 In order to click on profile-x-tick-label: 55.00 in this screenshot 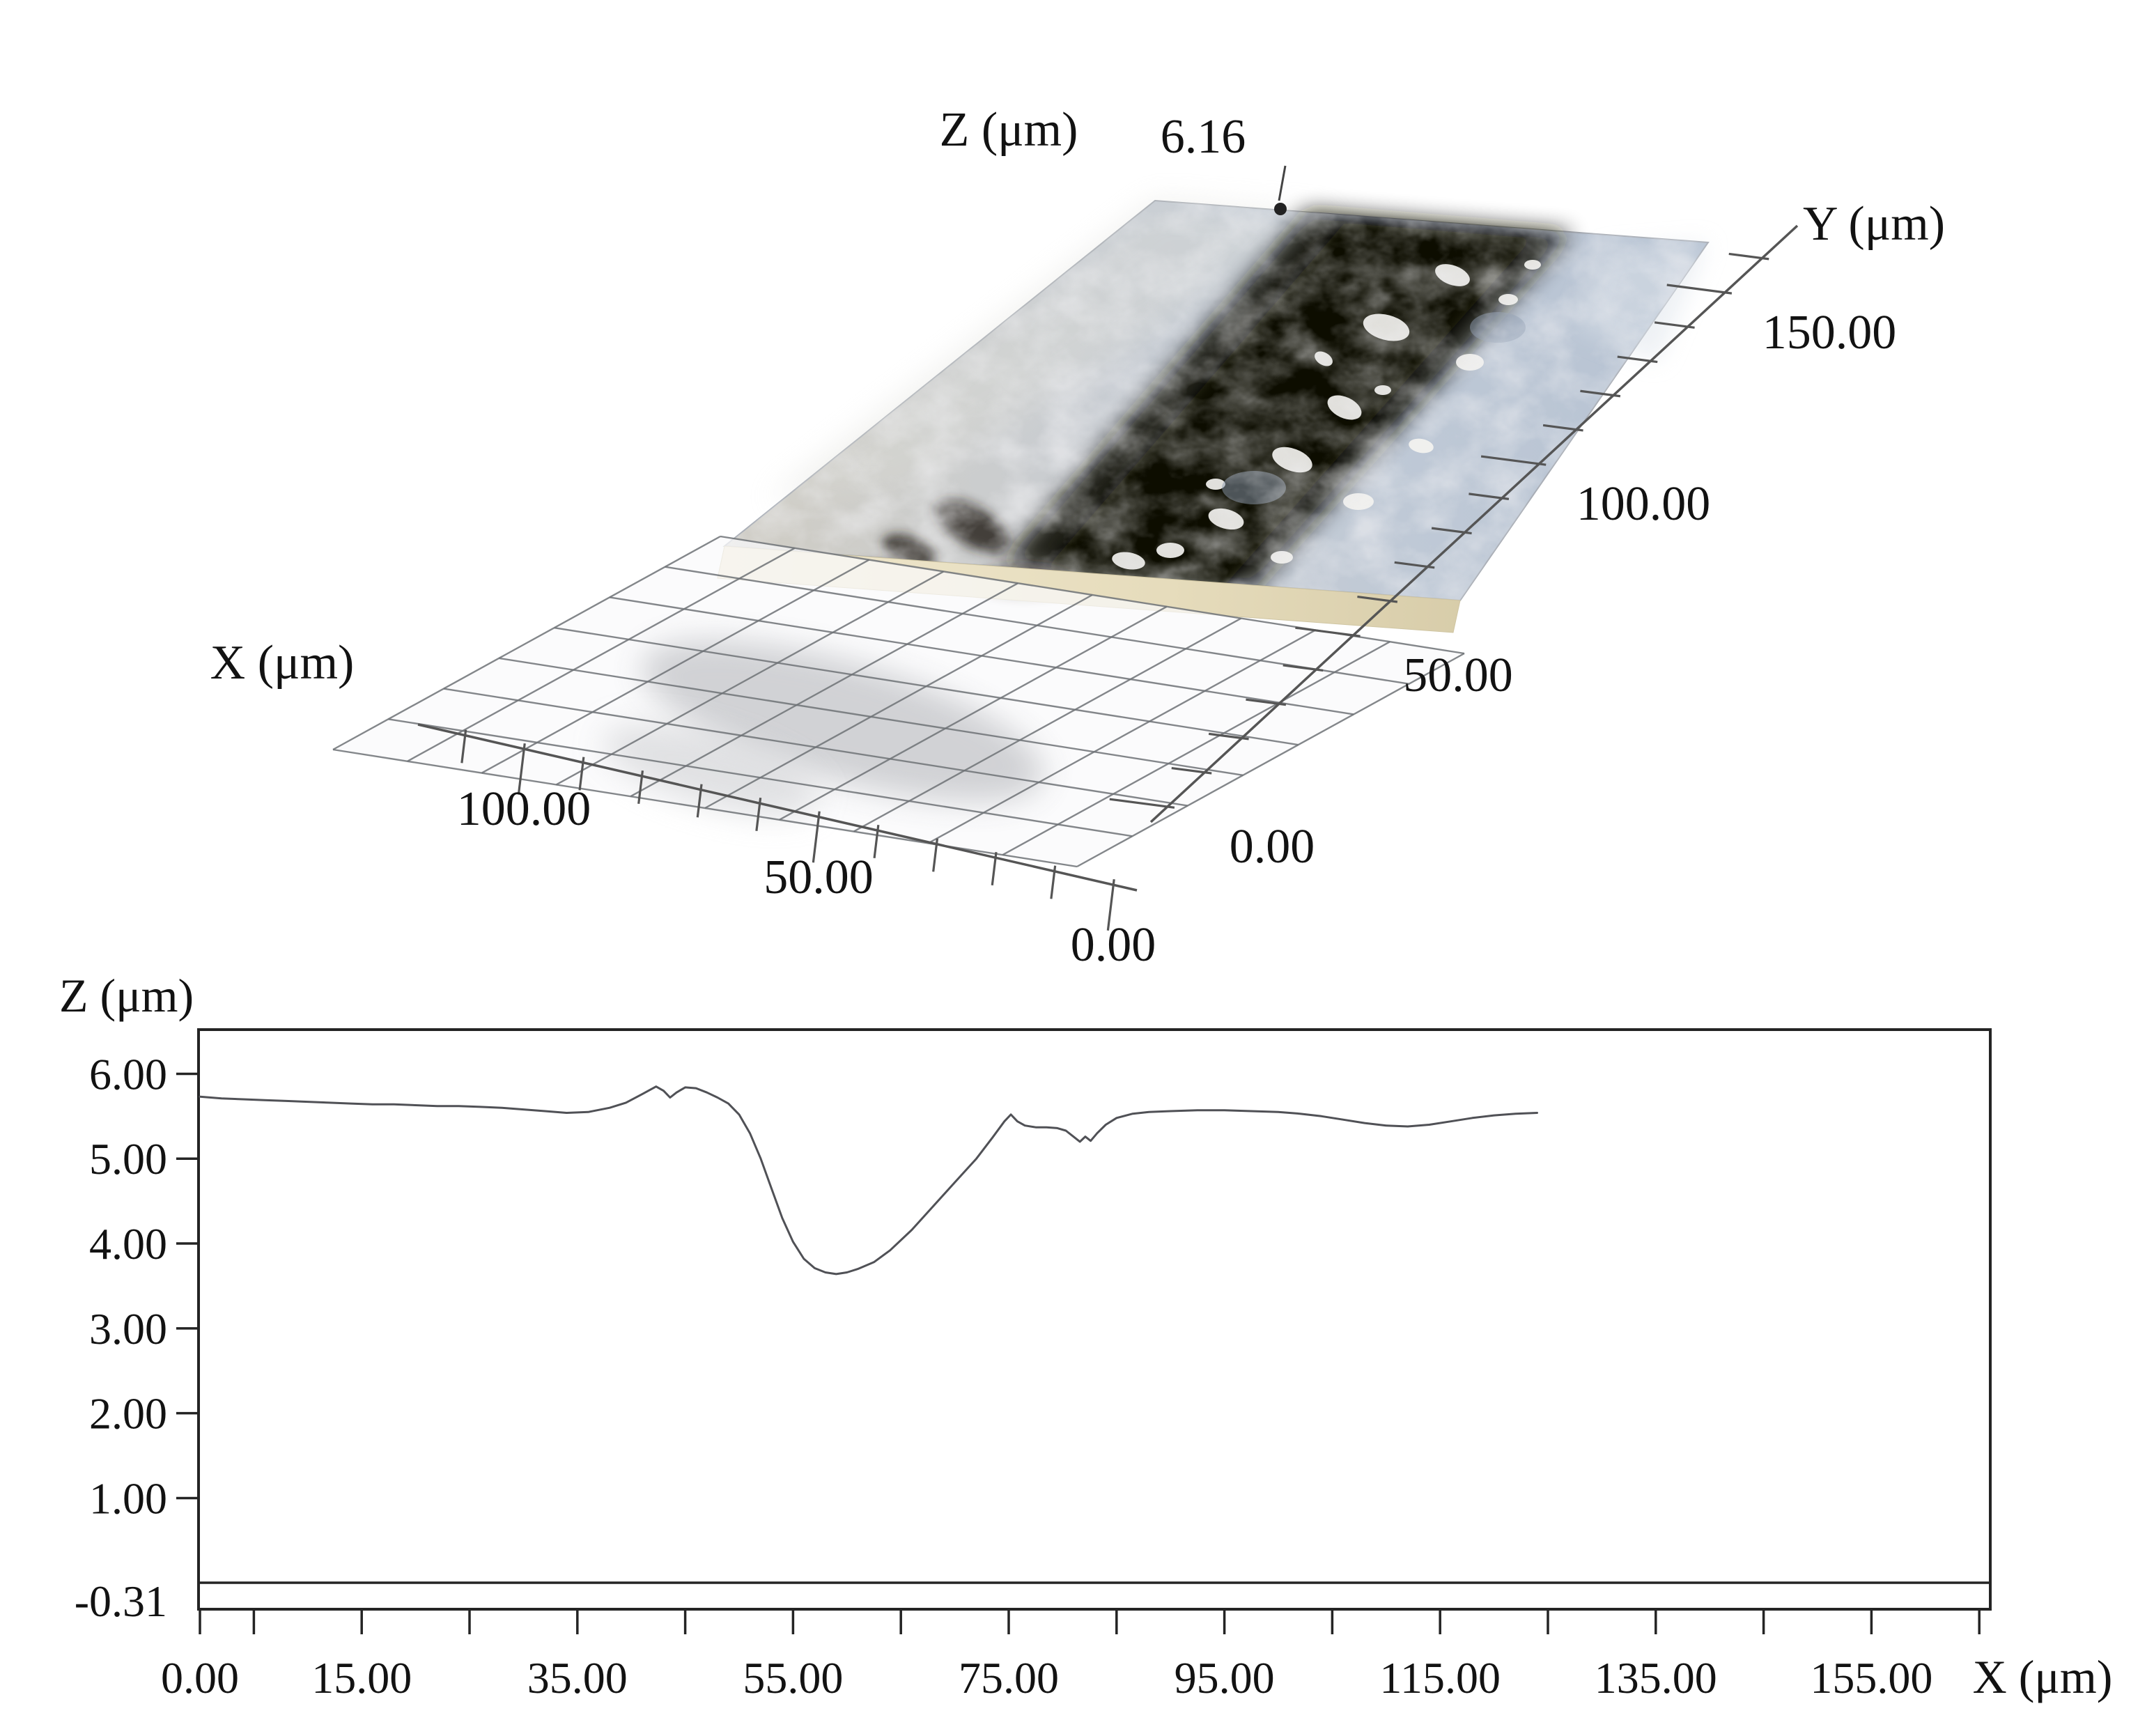, I will do `click(793, 1678)`.